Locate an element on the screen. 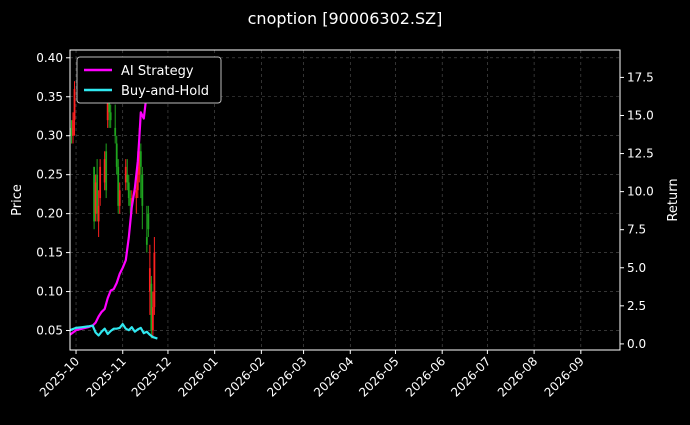 The height and width of the screenshot is (425, 690). return-tick-label: 2.5 is located at coordinates (636, 306).